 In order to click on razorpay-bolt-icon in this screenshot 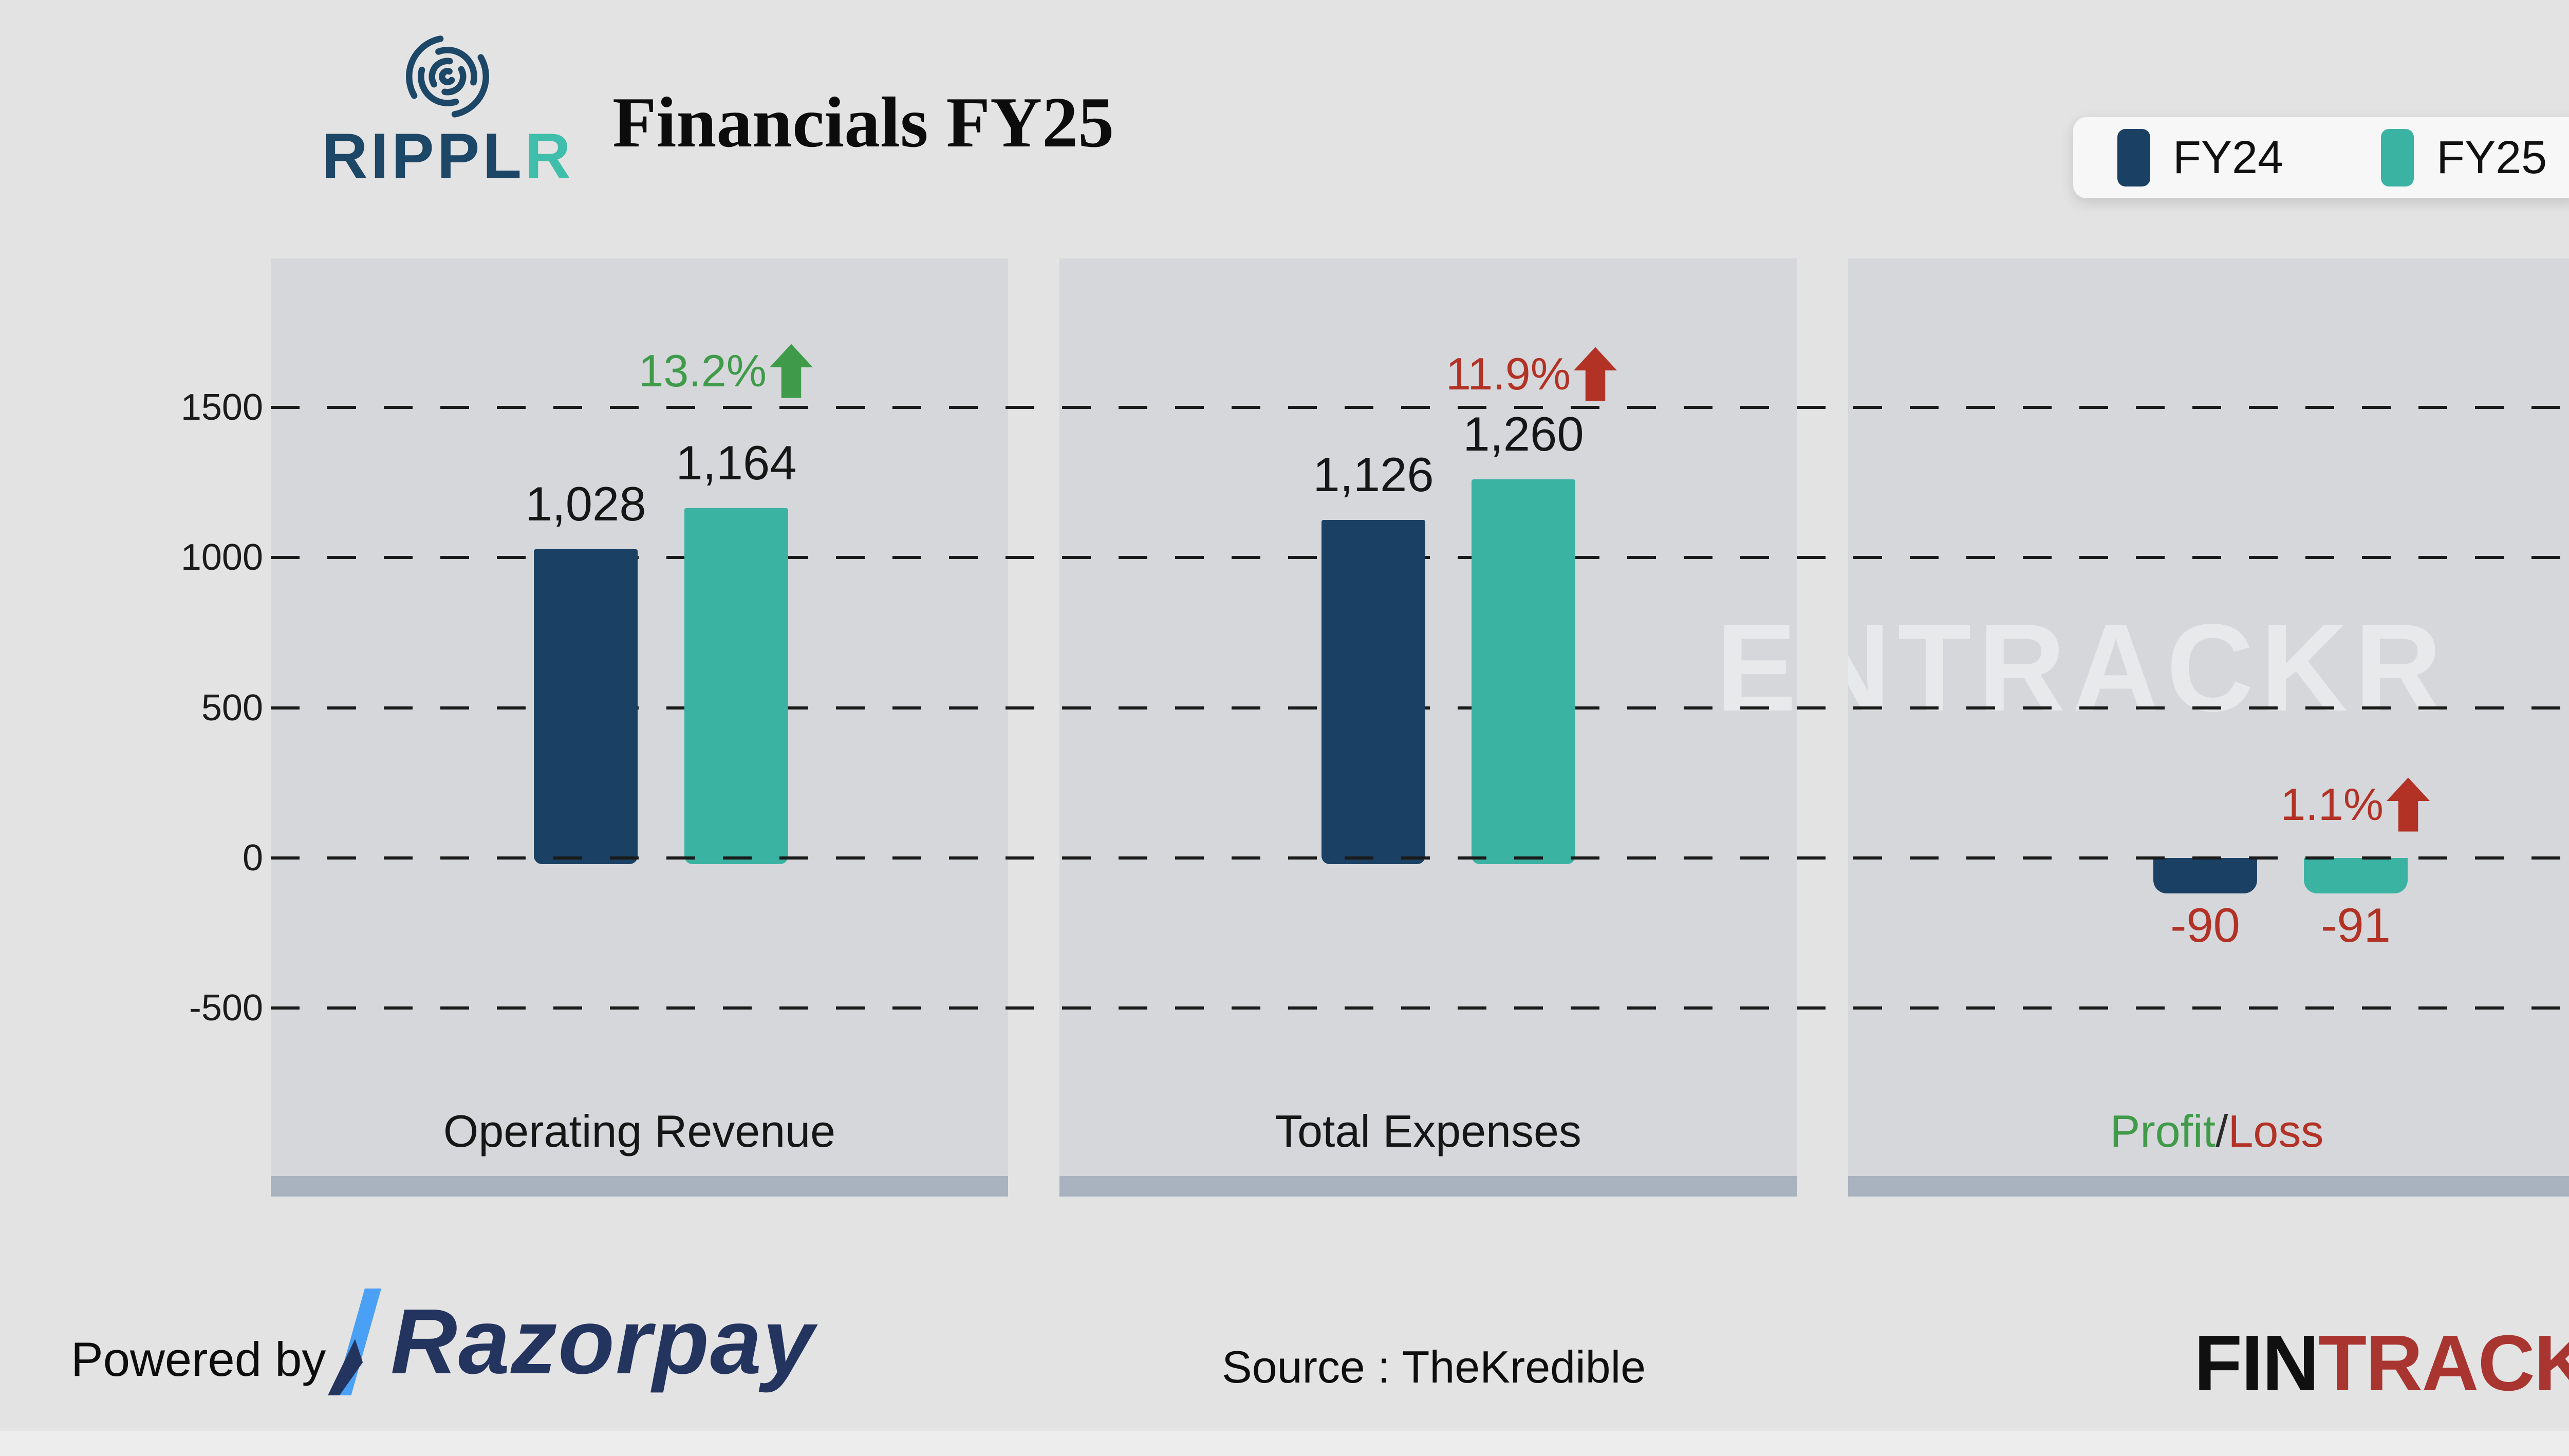, I will do `click(355, 1342)`.